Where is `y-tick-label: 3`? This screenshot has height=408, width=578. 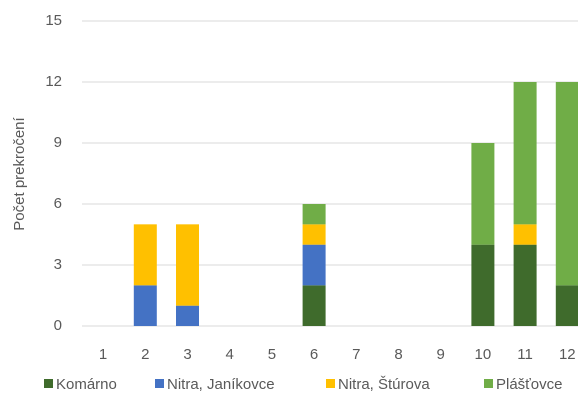 y-tick-label: 3 is located at coordinates (58, 264).